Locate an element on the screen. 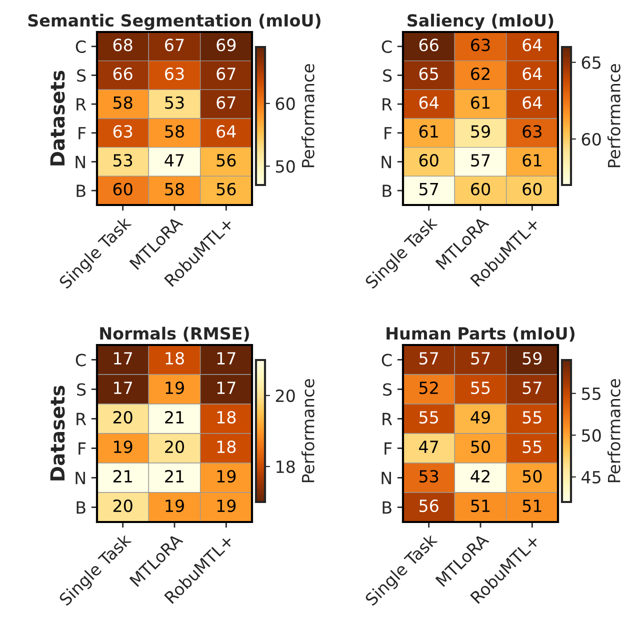 Image resolution: width=644 pixels, height=624 pixels. data-label: 62 is located at coordinates (480, 73).